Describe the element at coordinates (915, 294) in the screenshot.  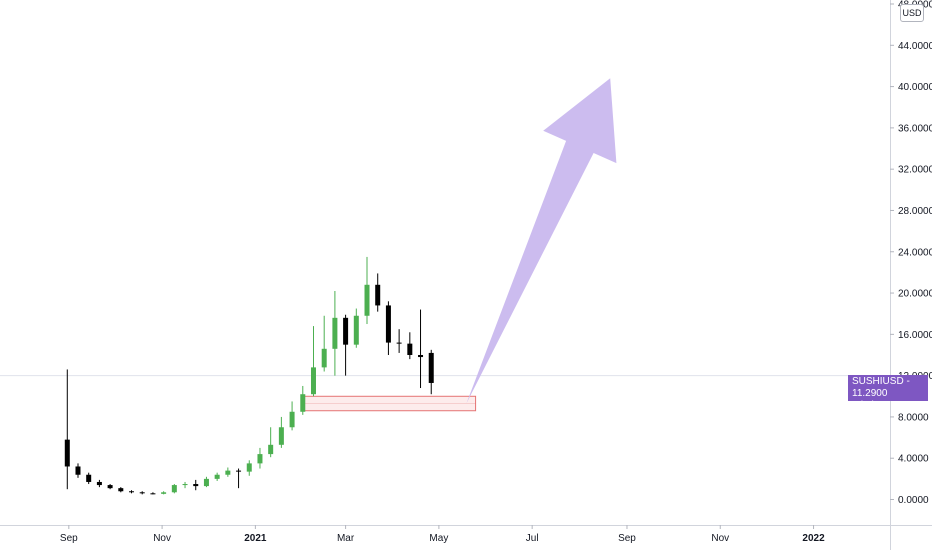
I see `price-tick-label: 20.0000` at that location.